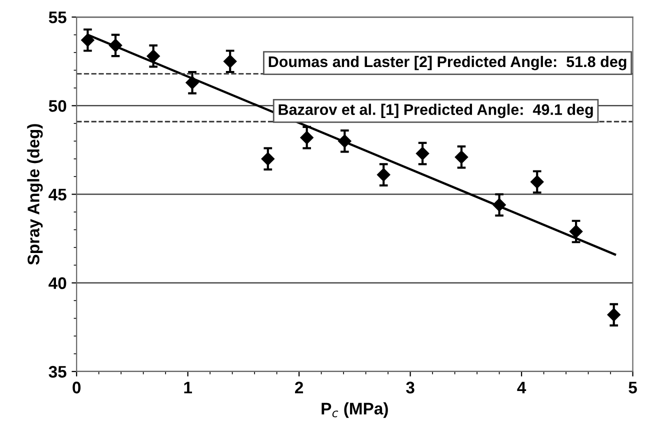  Describe the element at coordinates (435, 111) in the screenshot. I see `ref-line-label: Bazarov et al. [1] Predicted Angle: 49.1 deg` at that location.